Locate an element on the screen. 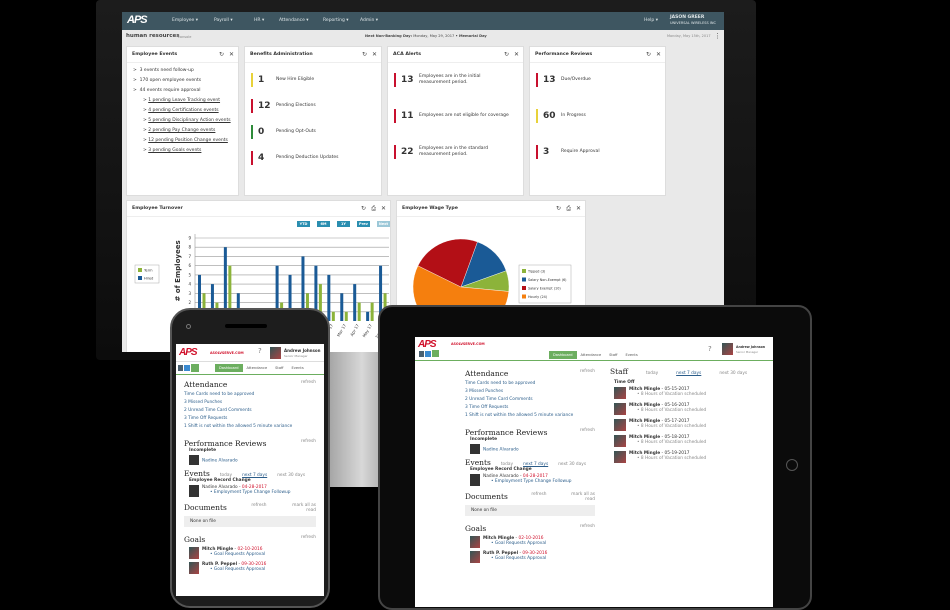 The height and width of the screenshot is (610, 950). ytd-button: YTD is located at coordinates (303, 224).